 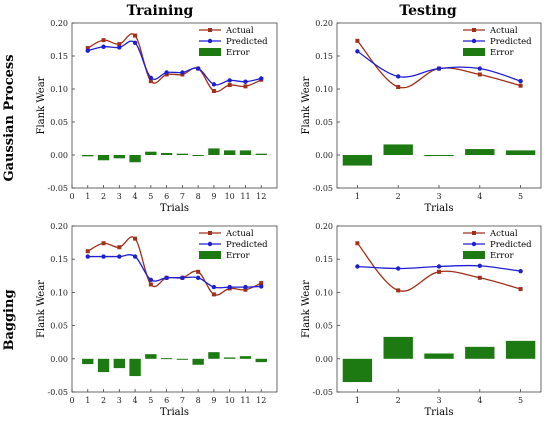 What do you see at coordinates (261, 400) in the screenshot?
I see `x-tick-label: 12` at bounding box center [261, 400].